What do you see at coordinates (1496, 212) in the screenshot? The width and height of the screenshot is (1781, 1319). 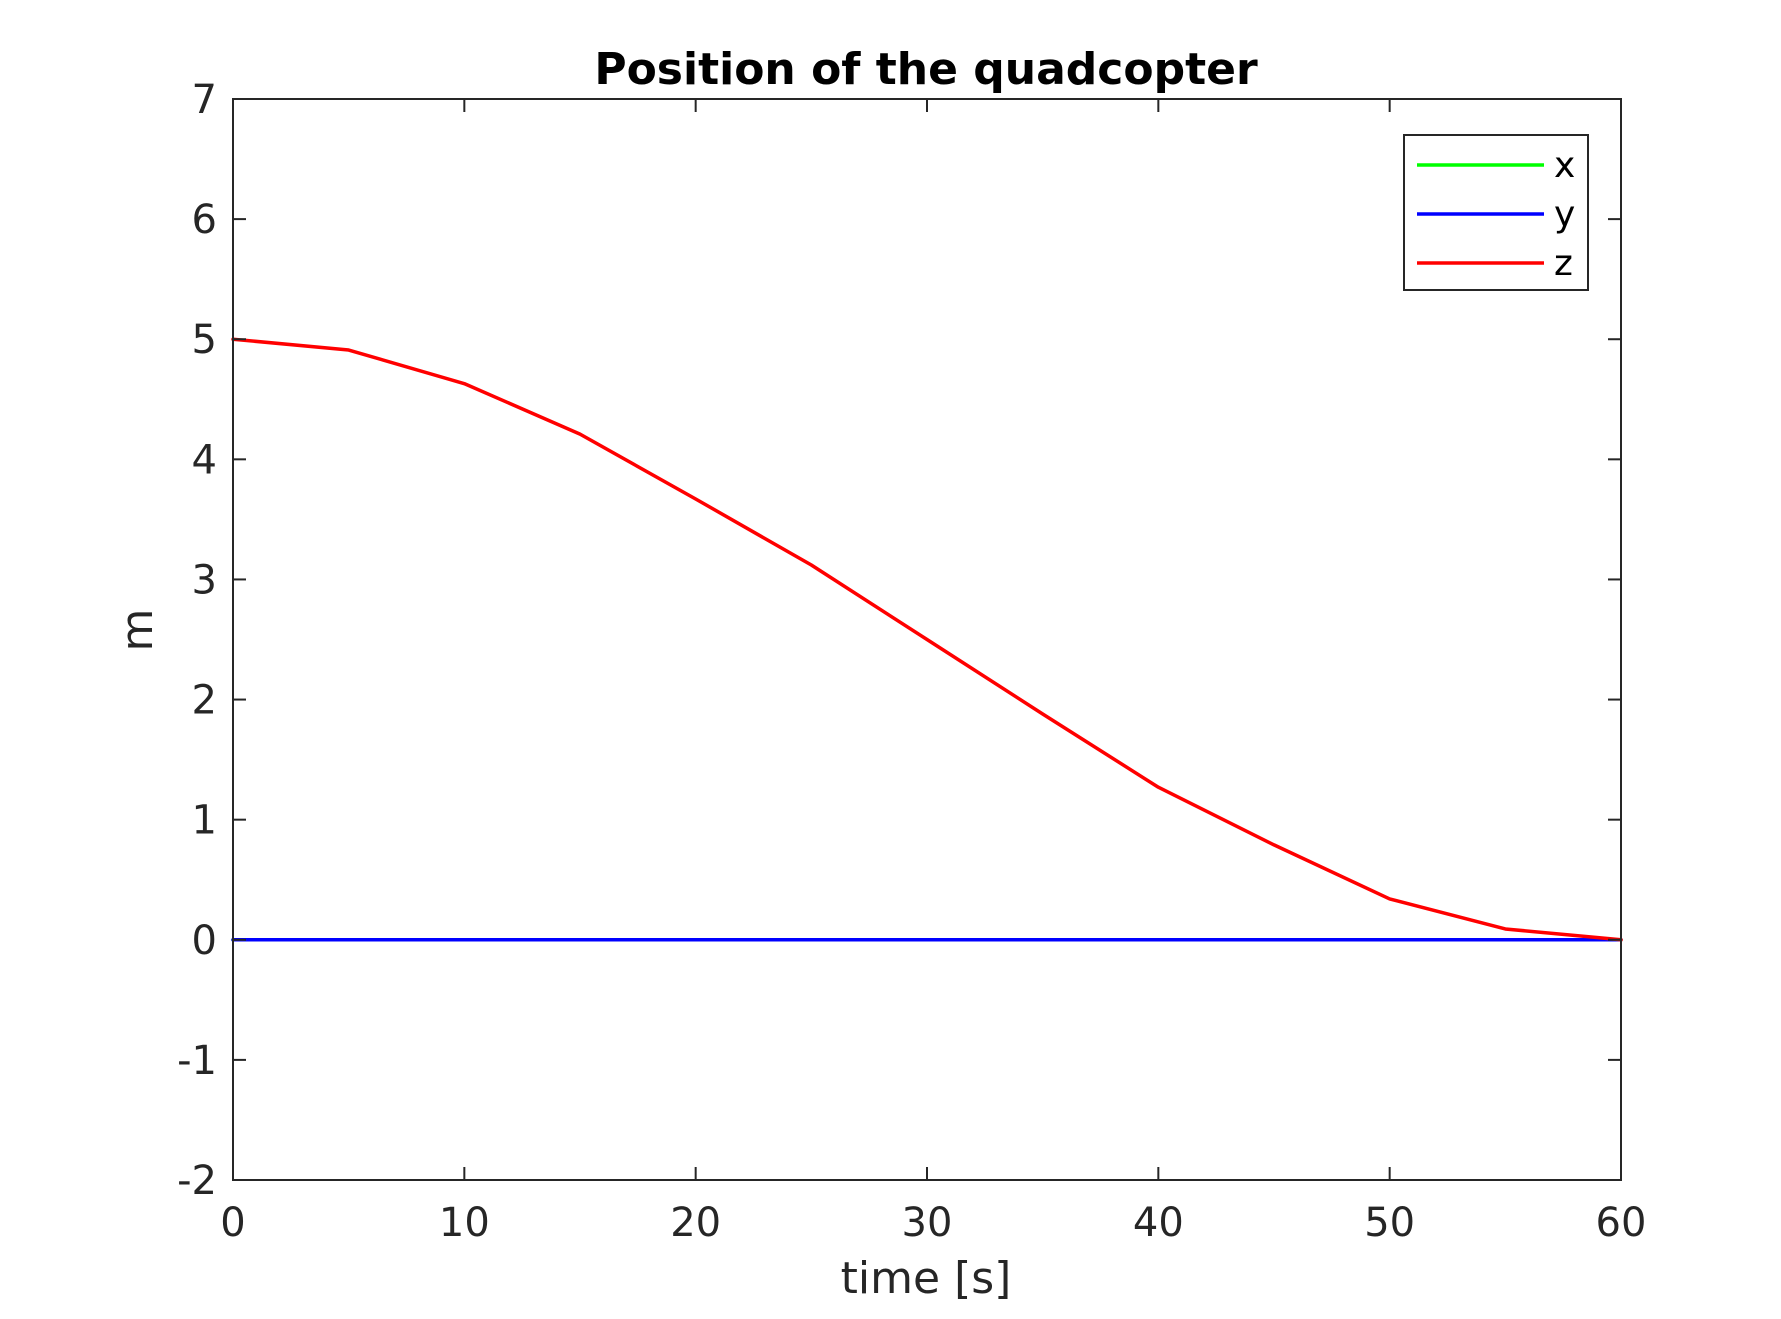 I see `legend: xyz` at bounding box center [1496, 212].